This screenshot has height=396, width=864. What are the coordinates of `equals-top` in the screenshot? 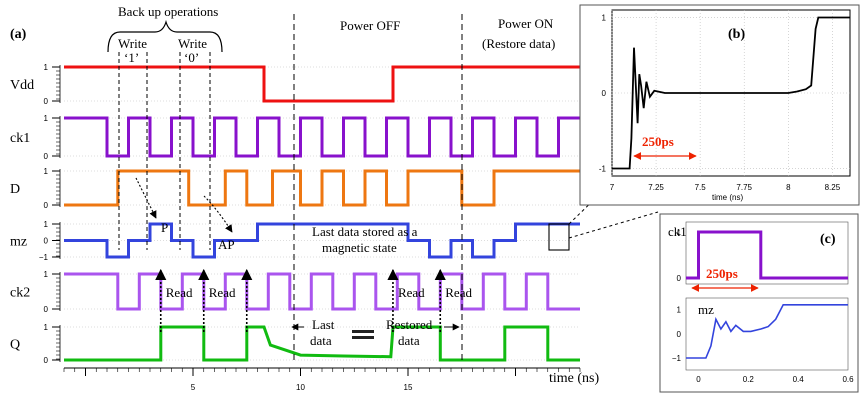 It's located at (363, 331).